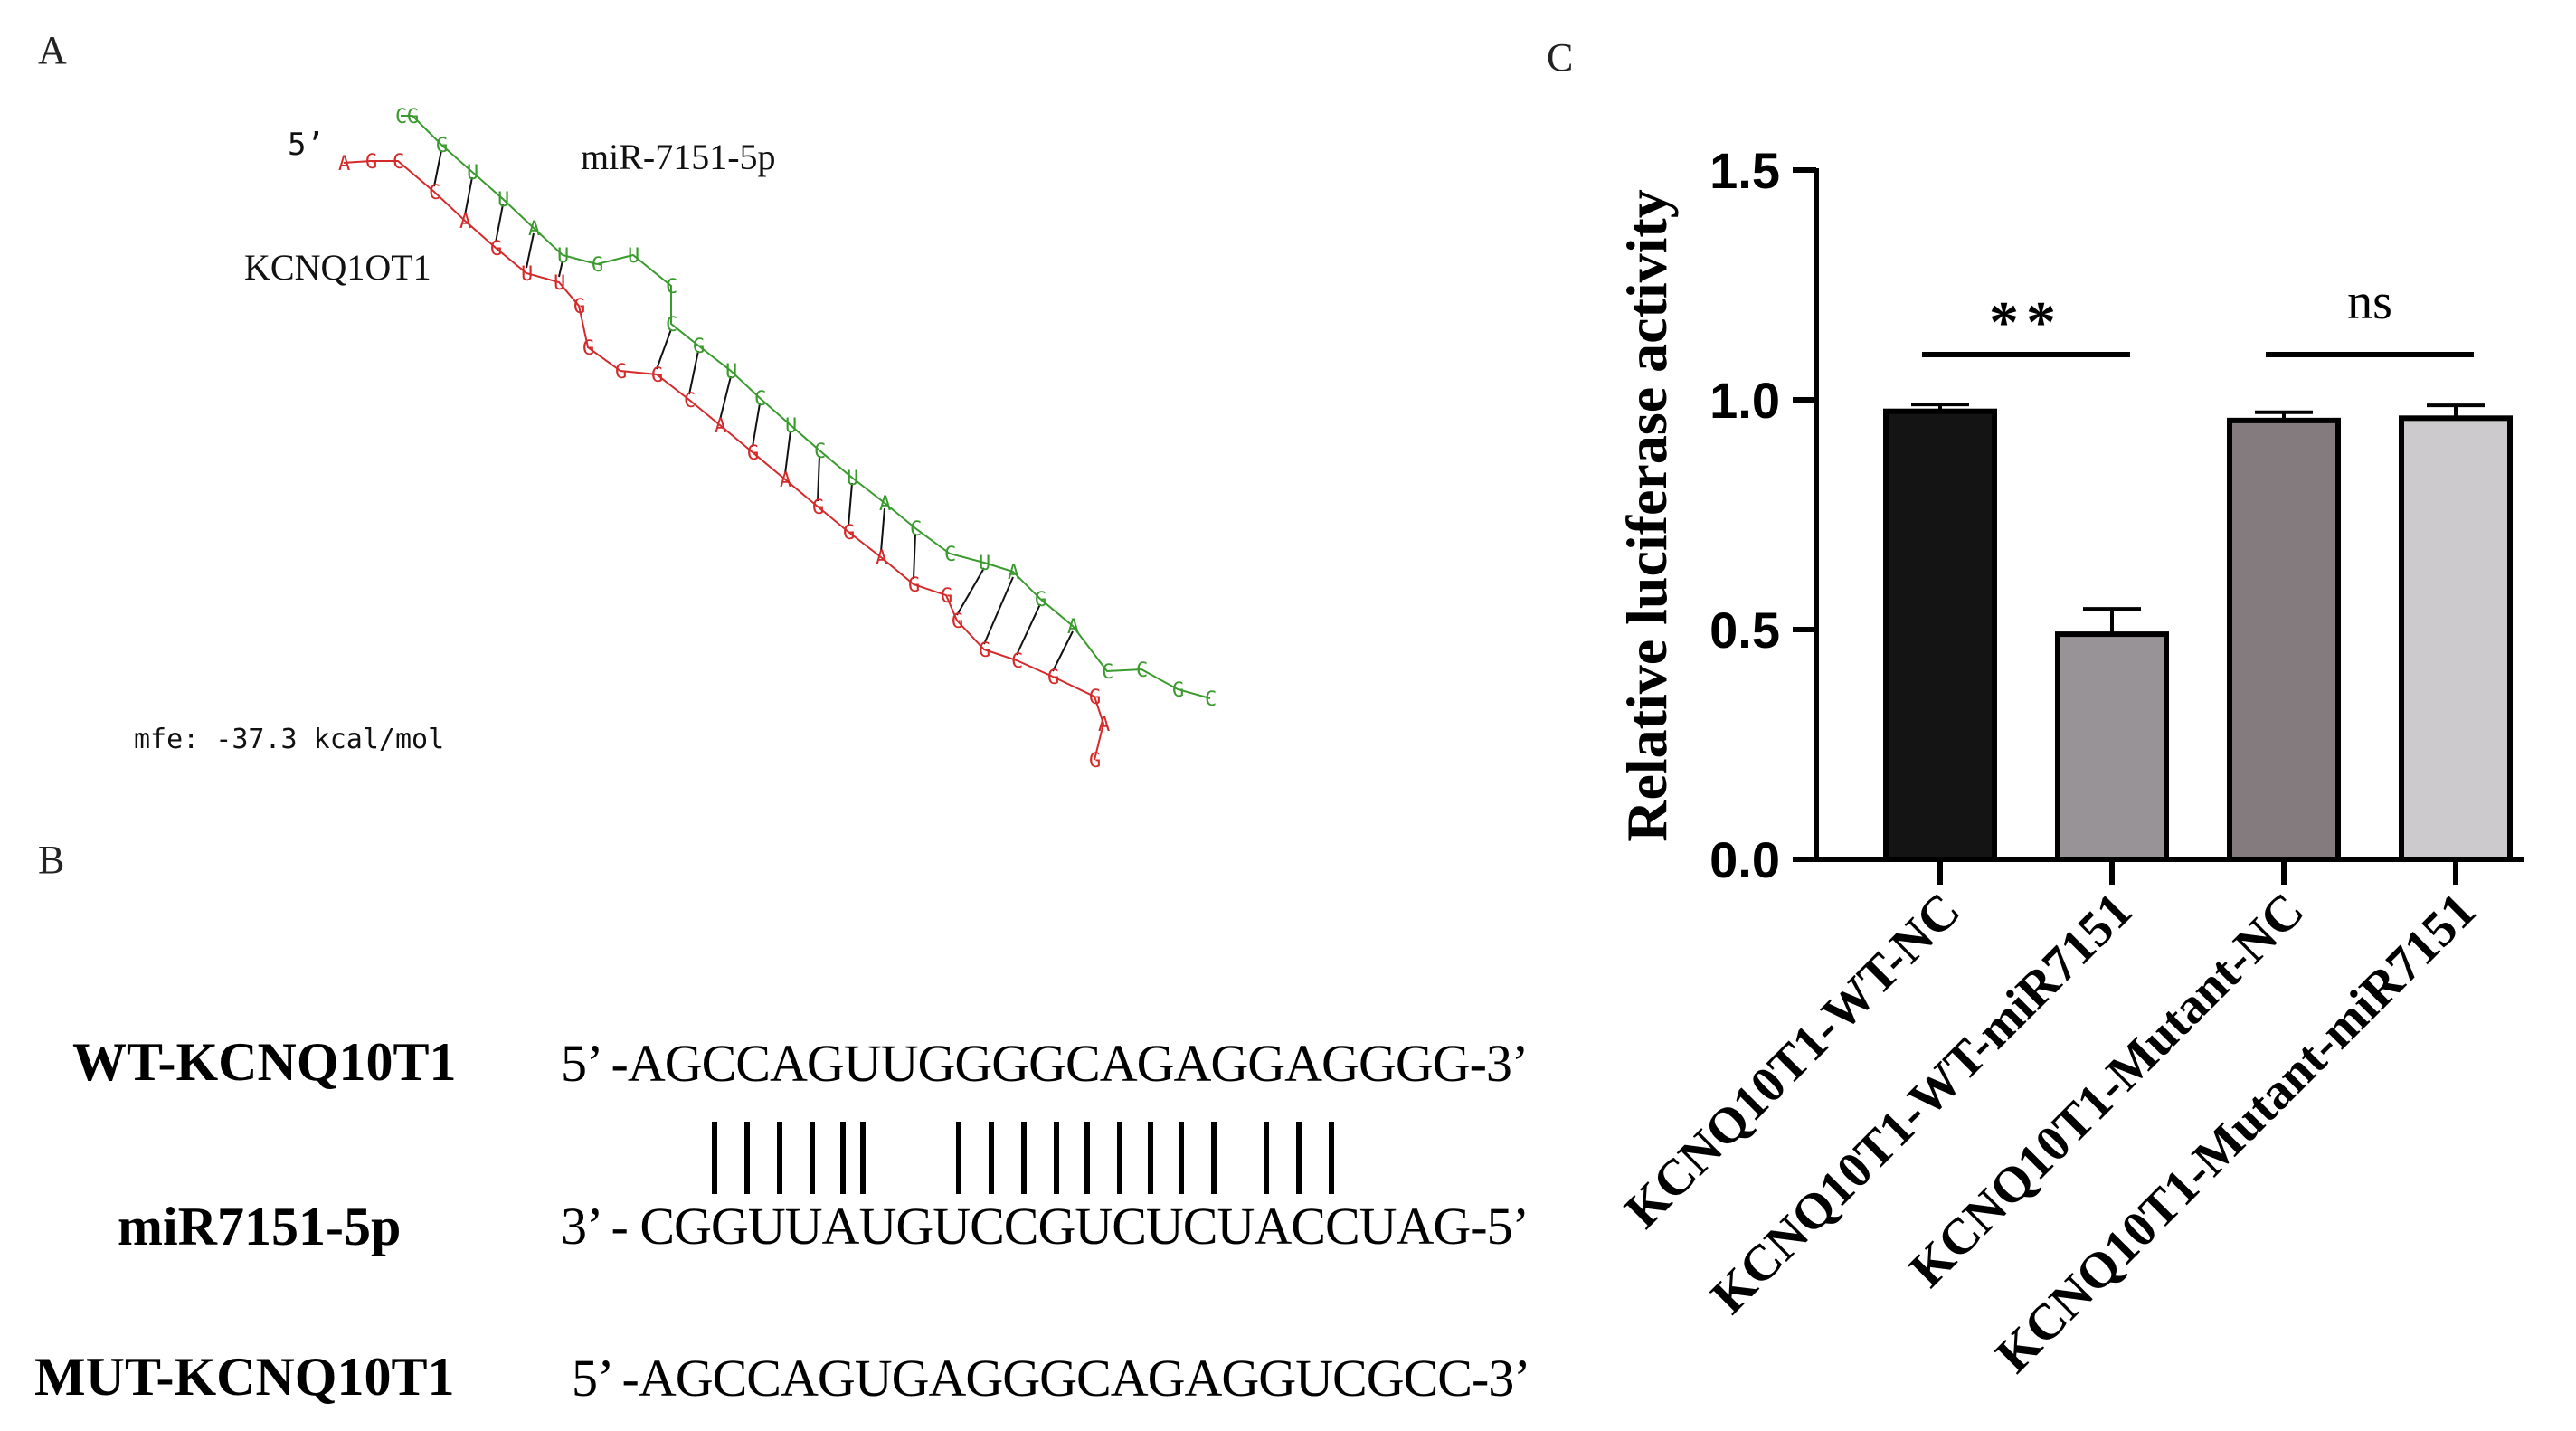 This screenshot has width=2576, height=1431. What do you see at coordinates (1744, 401) in the screenshot?
I see `y-tick-label: 1.0` at bounding box center [1744, 401].